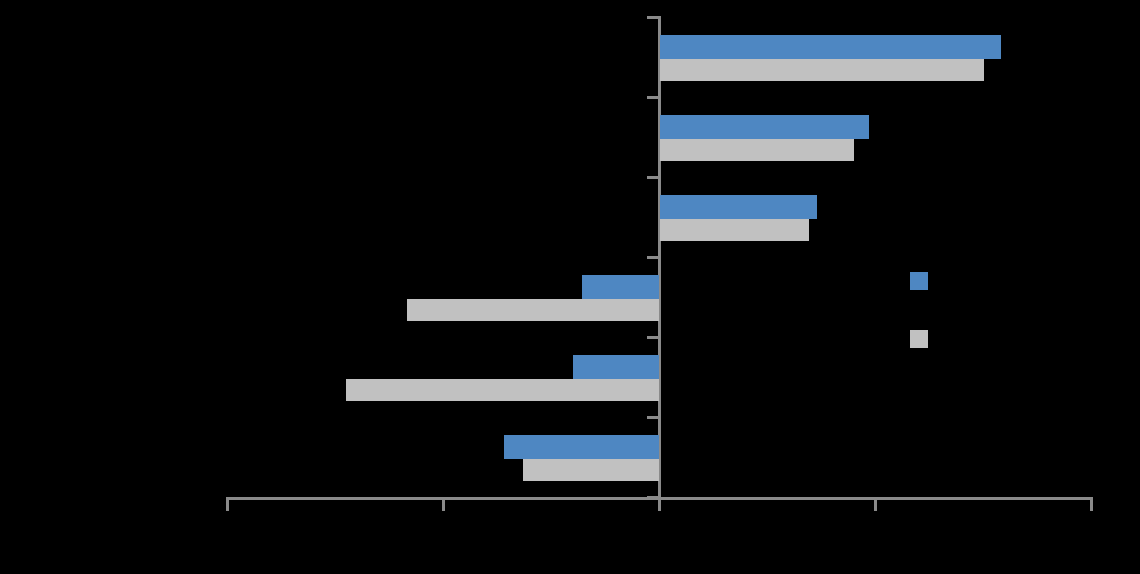  I want to click on y-axis-line, so click(659, 257).